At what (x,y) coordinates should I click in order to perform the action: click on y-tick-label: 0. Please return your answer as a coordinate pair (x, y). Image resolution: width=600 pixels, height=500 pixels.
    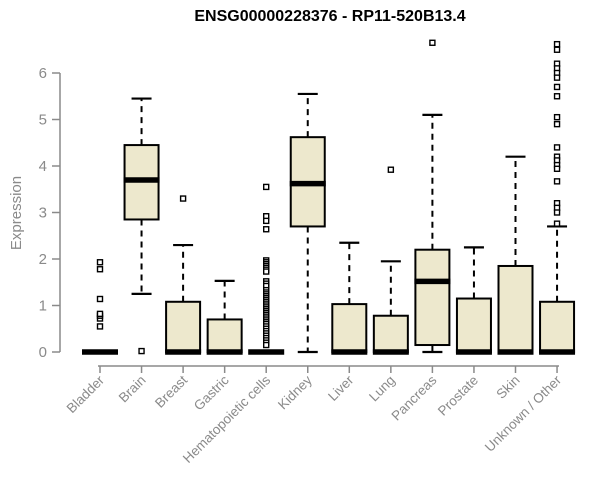
    Looking at the image, I should click on (43, 352).